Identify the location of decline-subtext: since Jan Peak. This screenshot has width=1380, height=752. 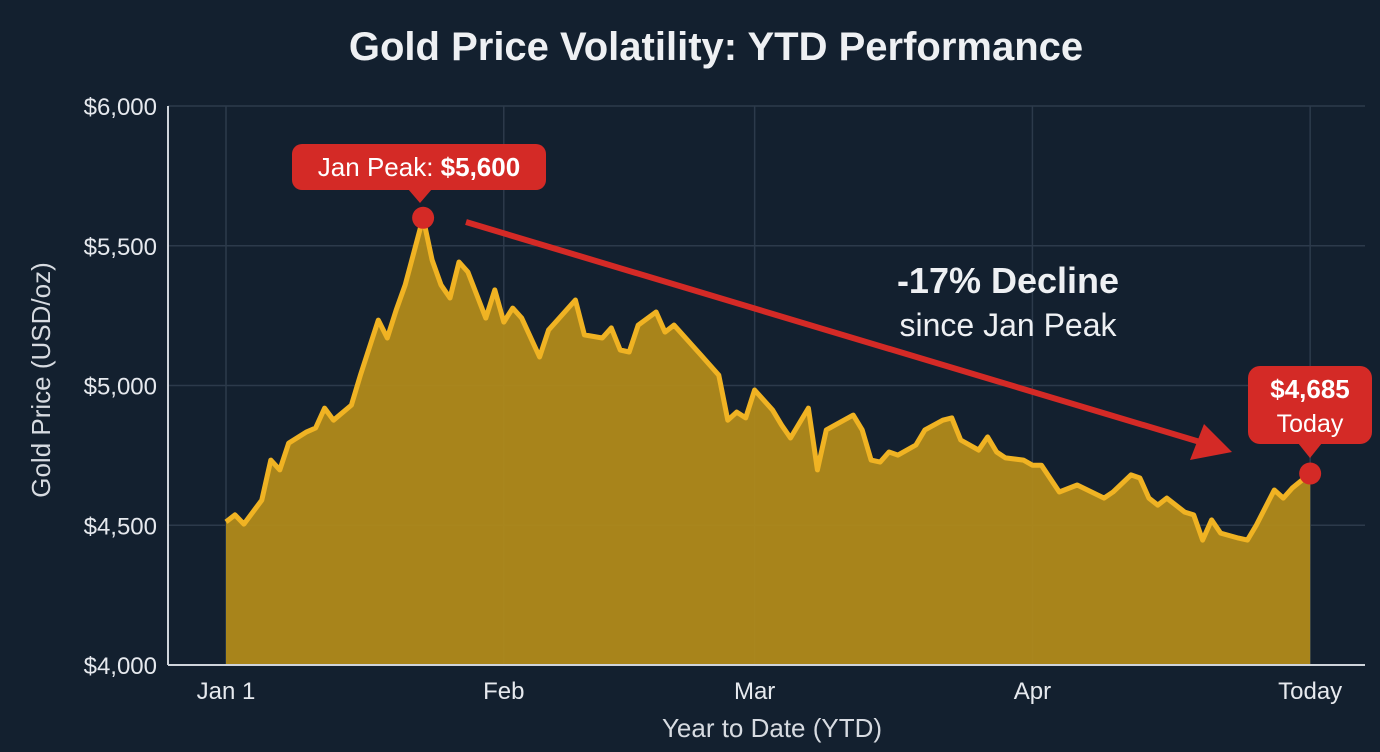
(1008, 325).